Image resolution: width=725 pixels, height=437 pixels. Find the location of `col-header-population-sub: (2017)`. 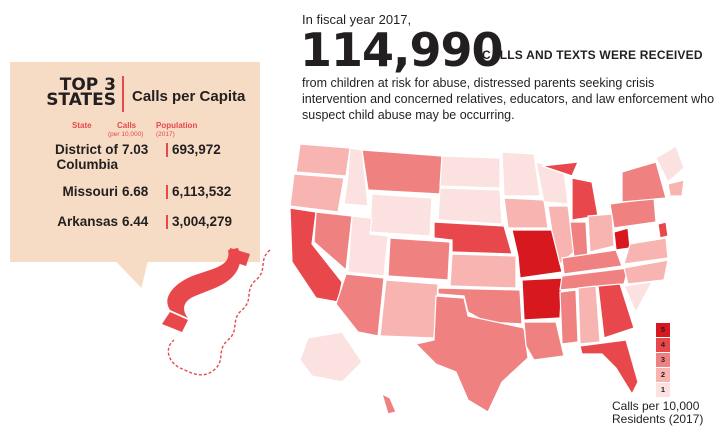

col-header-population-sub: (2017) is located at coordinates (165, 134).